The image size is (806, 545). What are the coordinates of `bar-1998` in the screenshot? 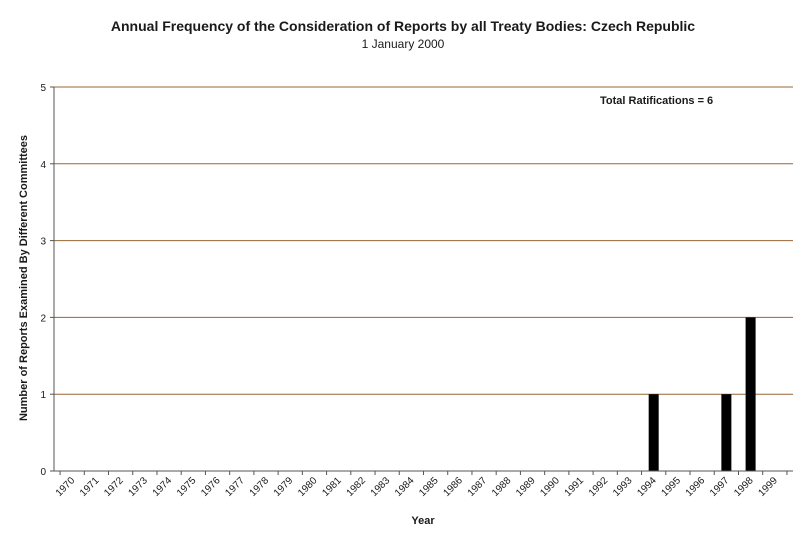 It's located at (750, 394).